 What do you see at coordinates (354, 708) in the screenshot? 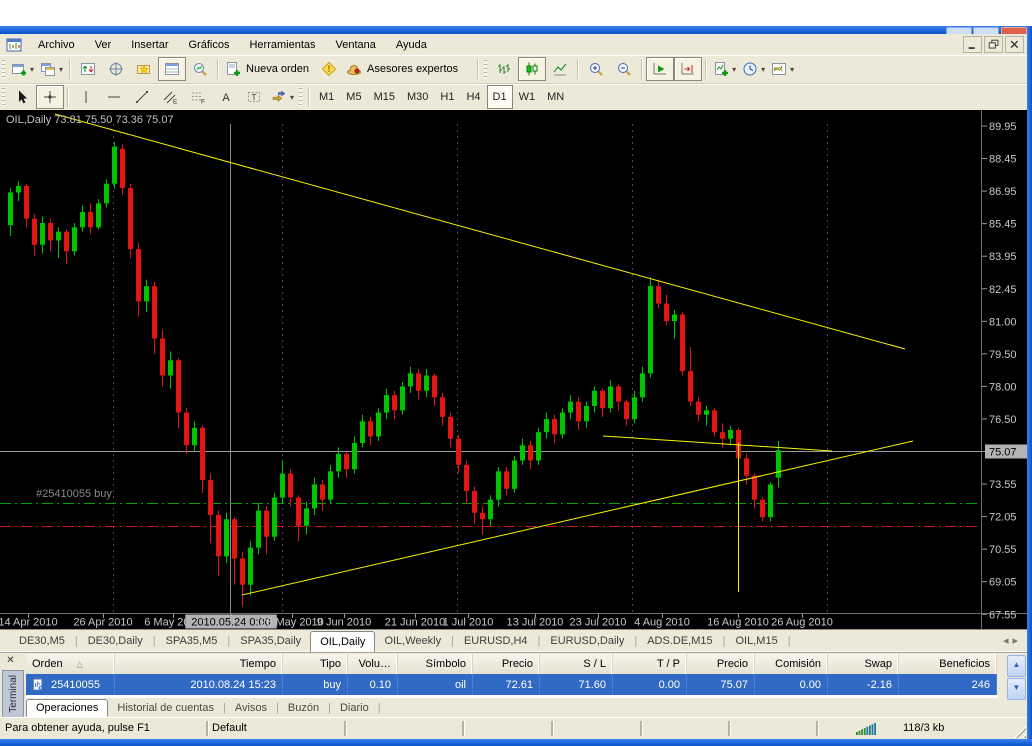
I see `terminal-tab-diario: Diario` at bounding box center [354, 708].